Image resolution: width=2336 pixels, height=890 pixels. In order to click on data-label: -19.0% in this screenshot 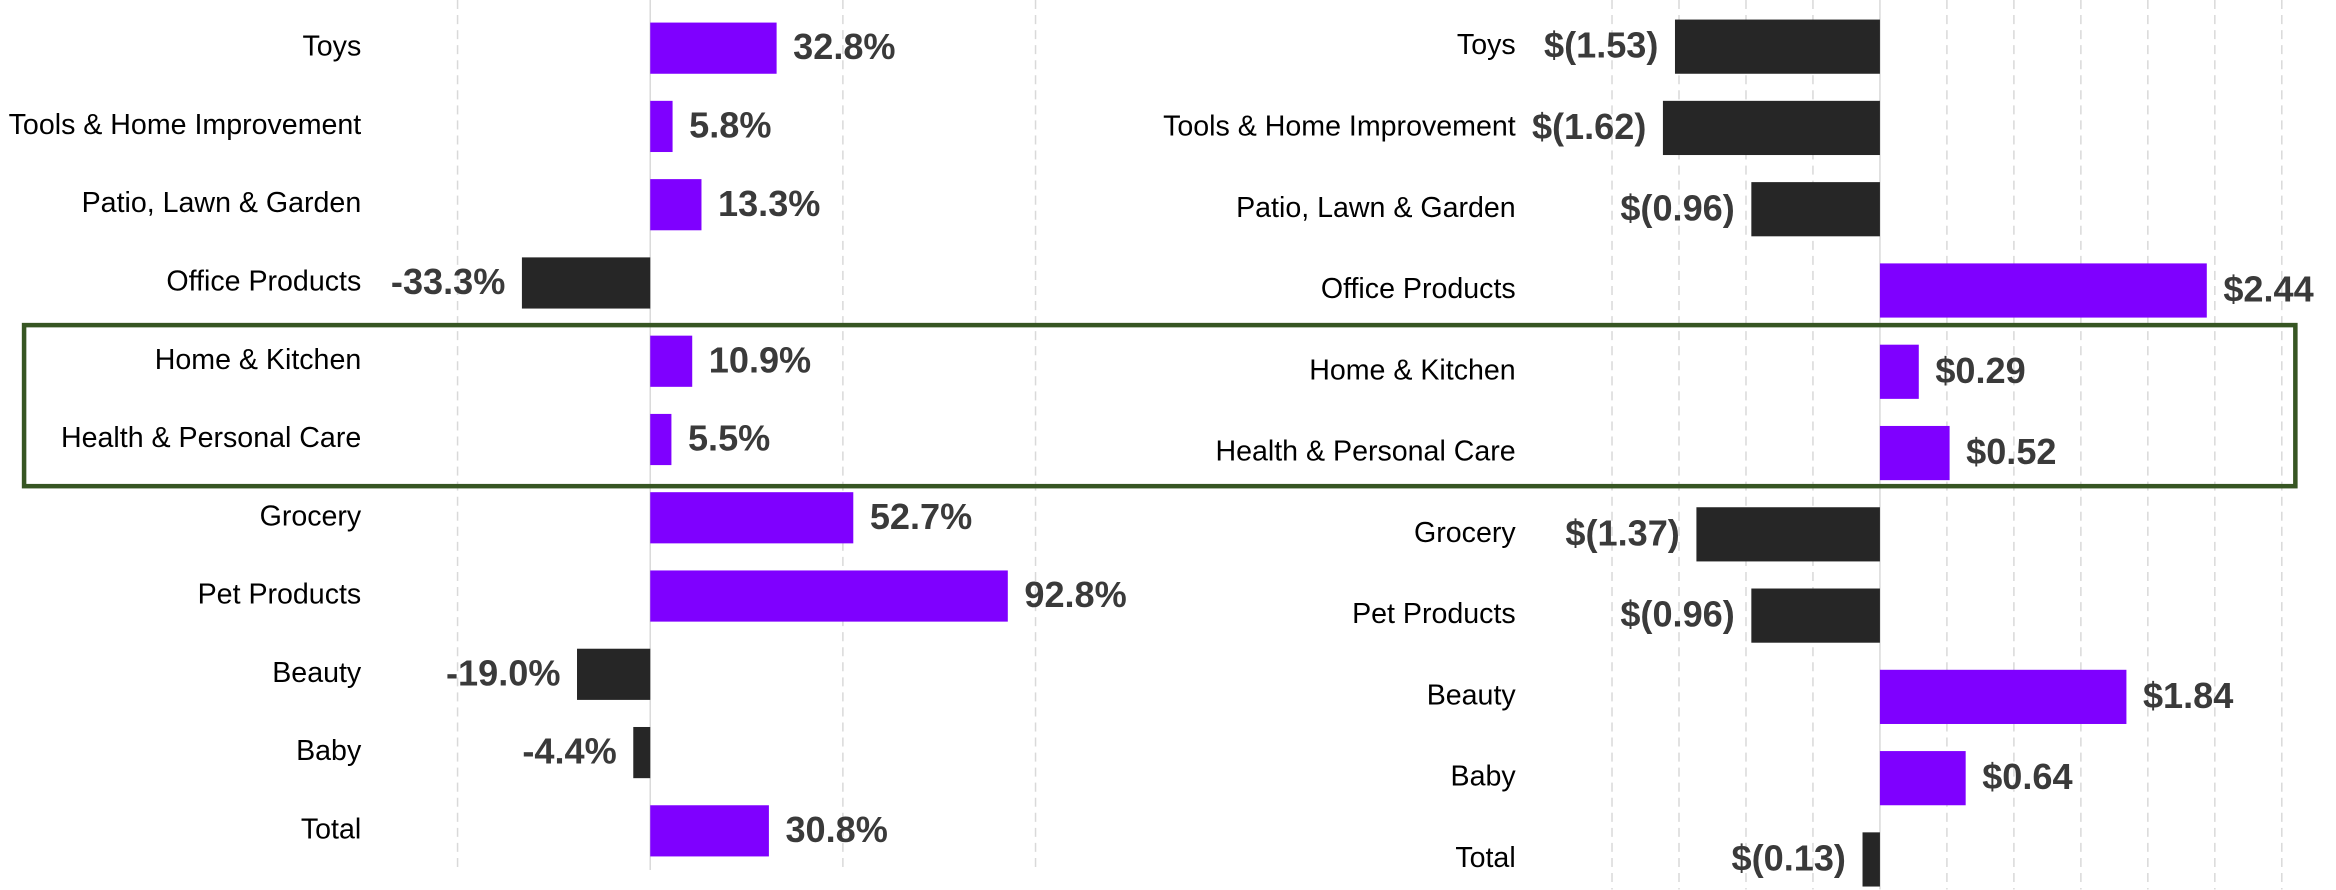, I will do `click(503, 672)`.